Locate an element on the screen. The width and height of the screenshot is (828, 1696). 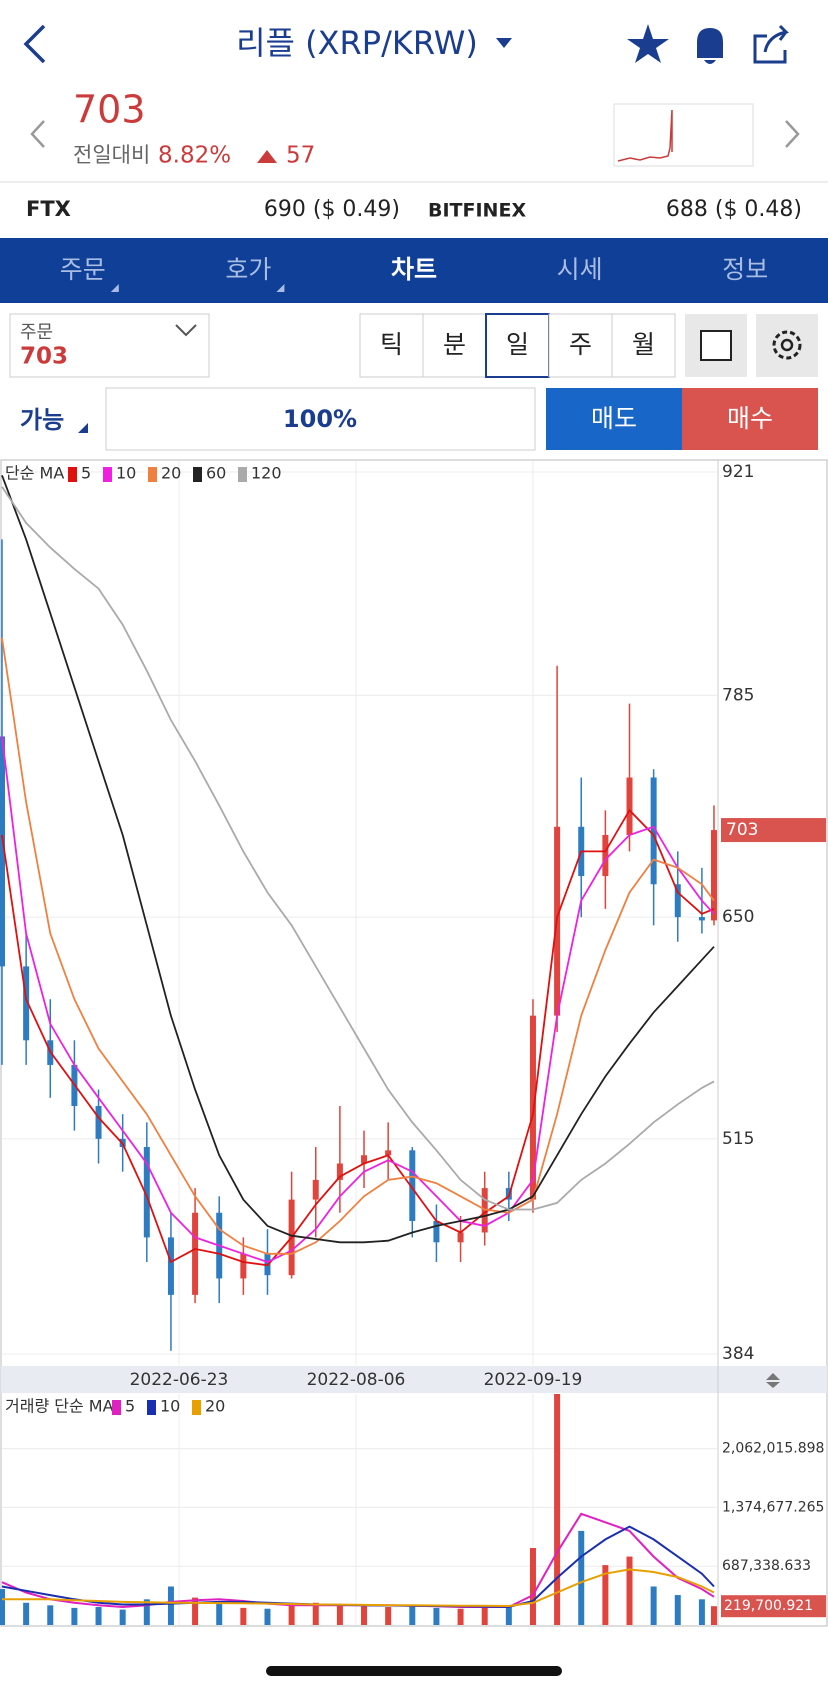
available-label: 가능 is located at coordinates (42, 420).